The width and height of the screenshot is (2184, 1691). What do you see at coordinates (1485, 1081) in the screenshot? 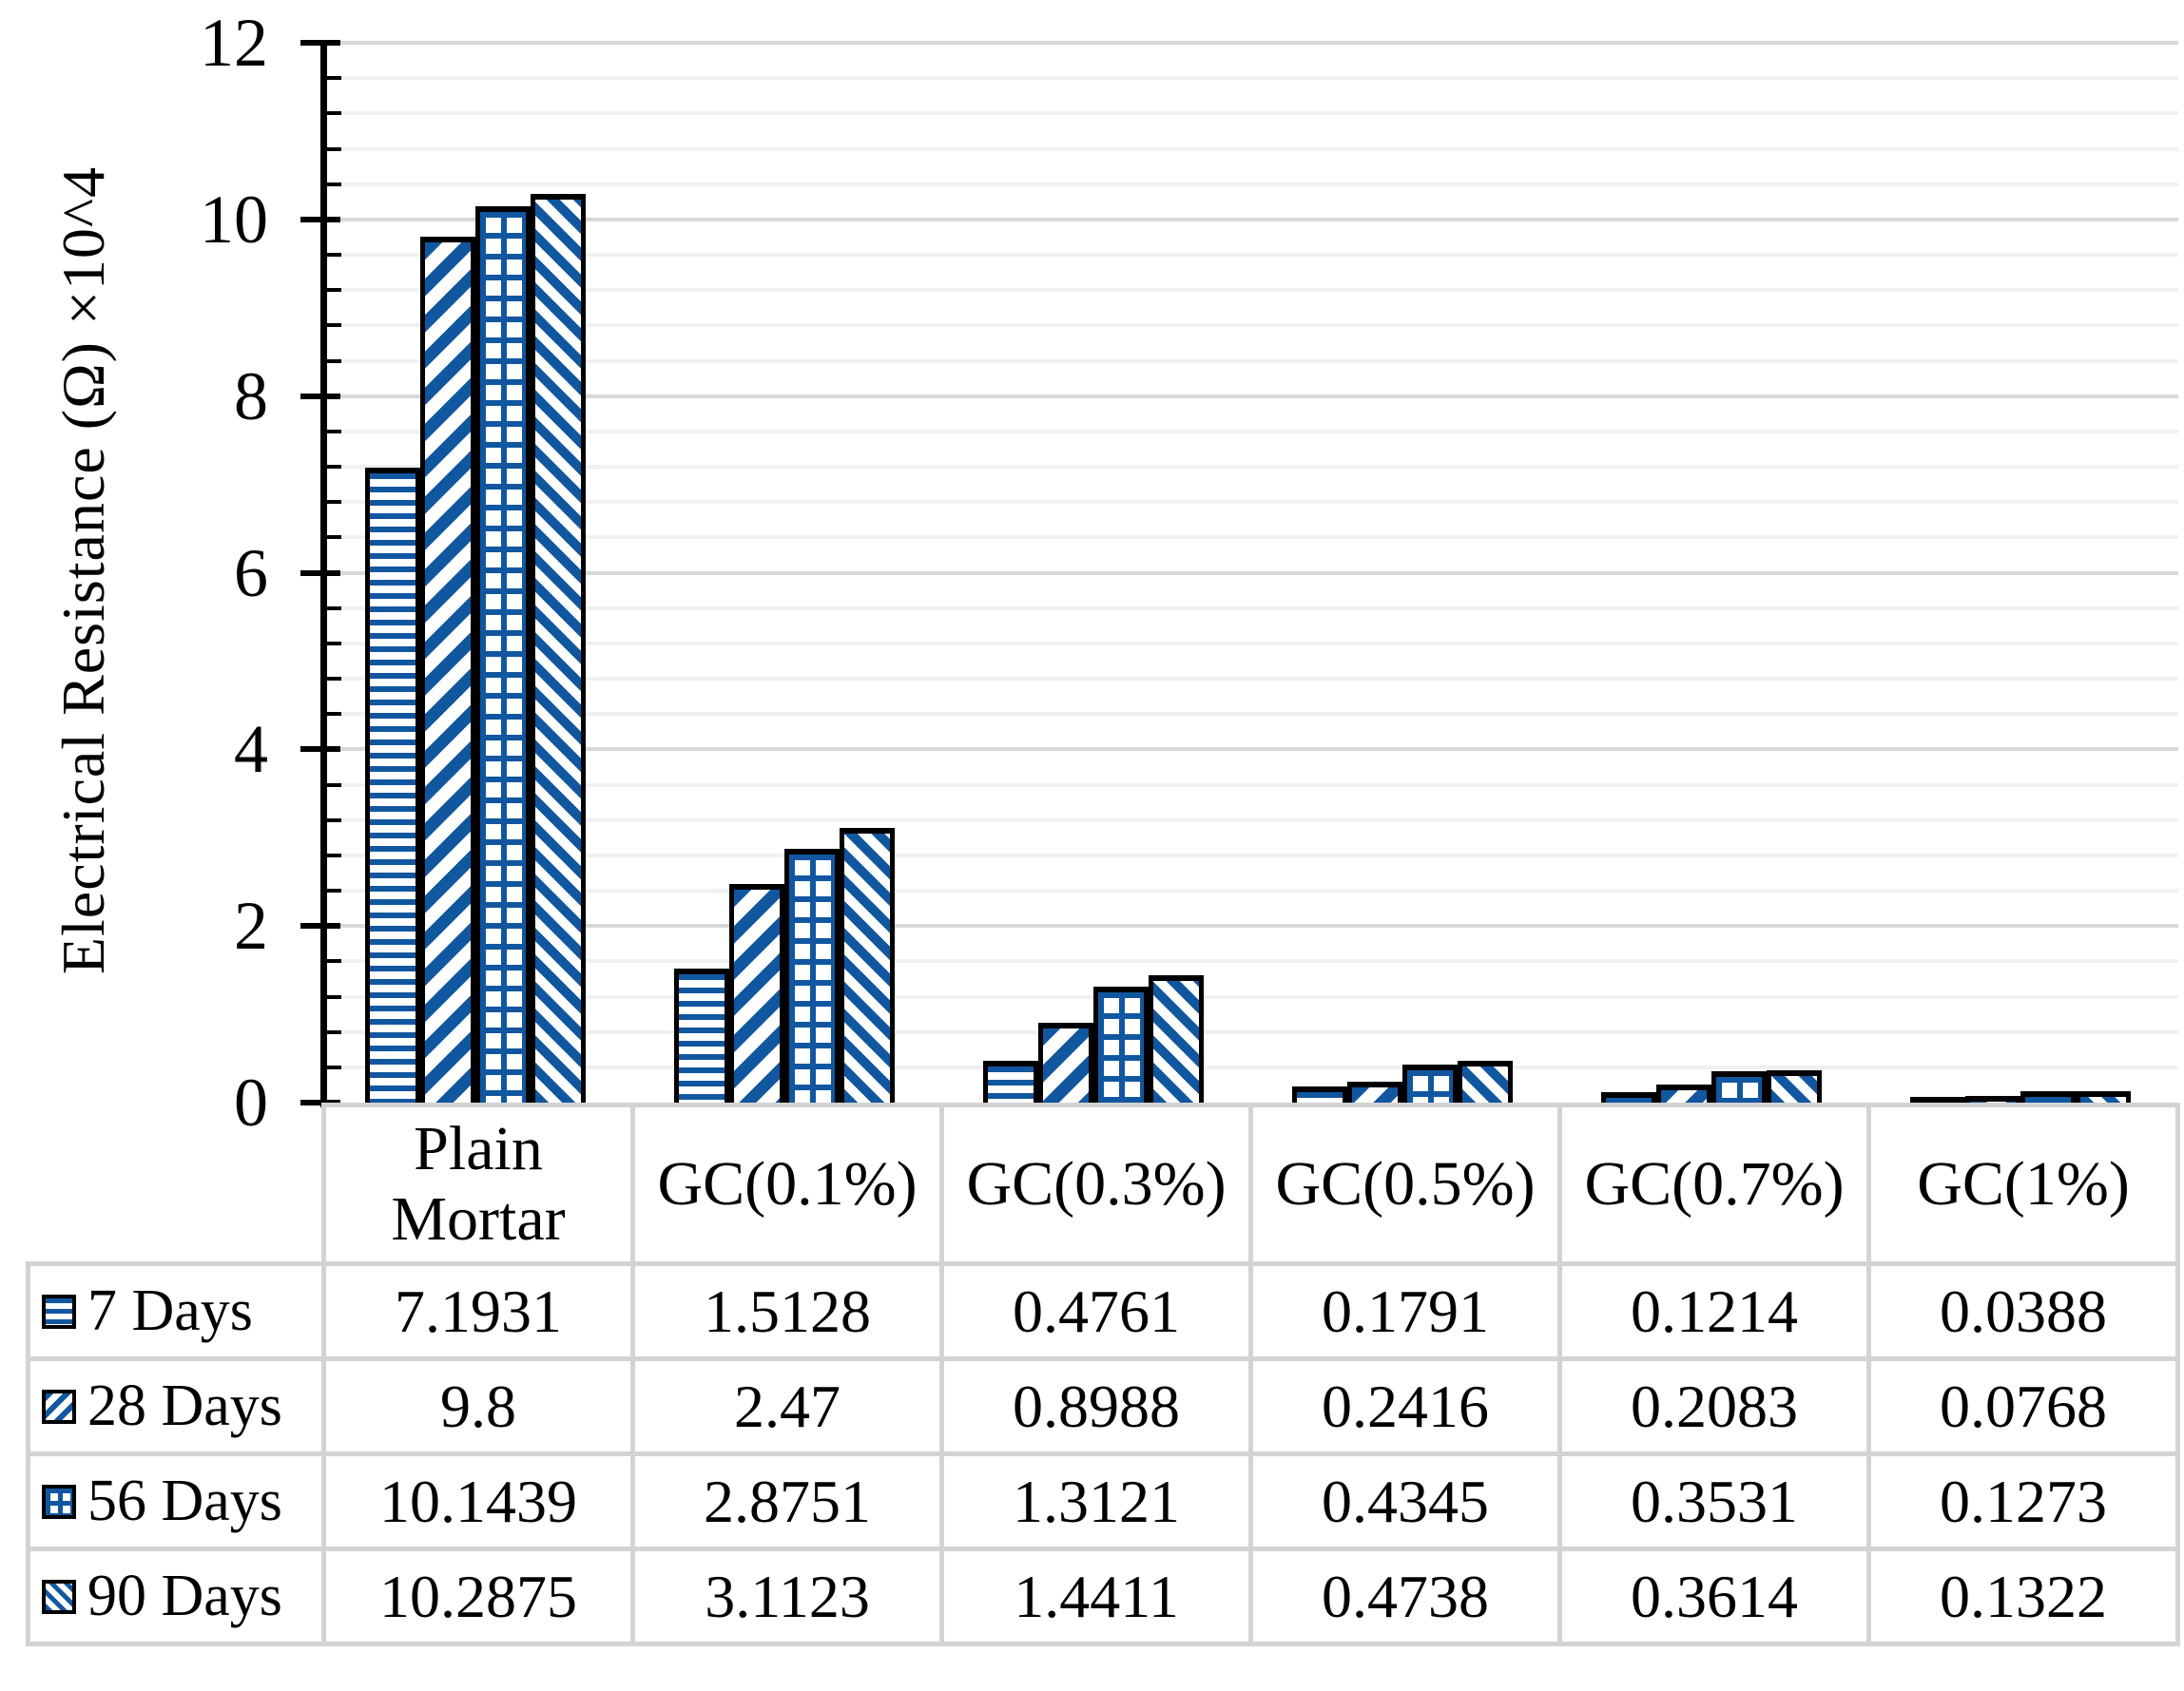
I see `bar-90days-gc0.5` at bounding box center [1485, 1081].